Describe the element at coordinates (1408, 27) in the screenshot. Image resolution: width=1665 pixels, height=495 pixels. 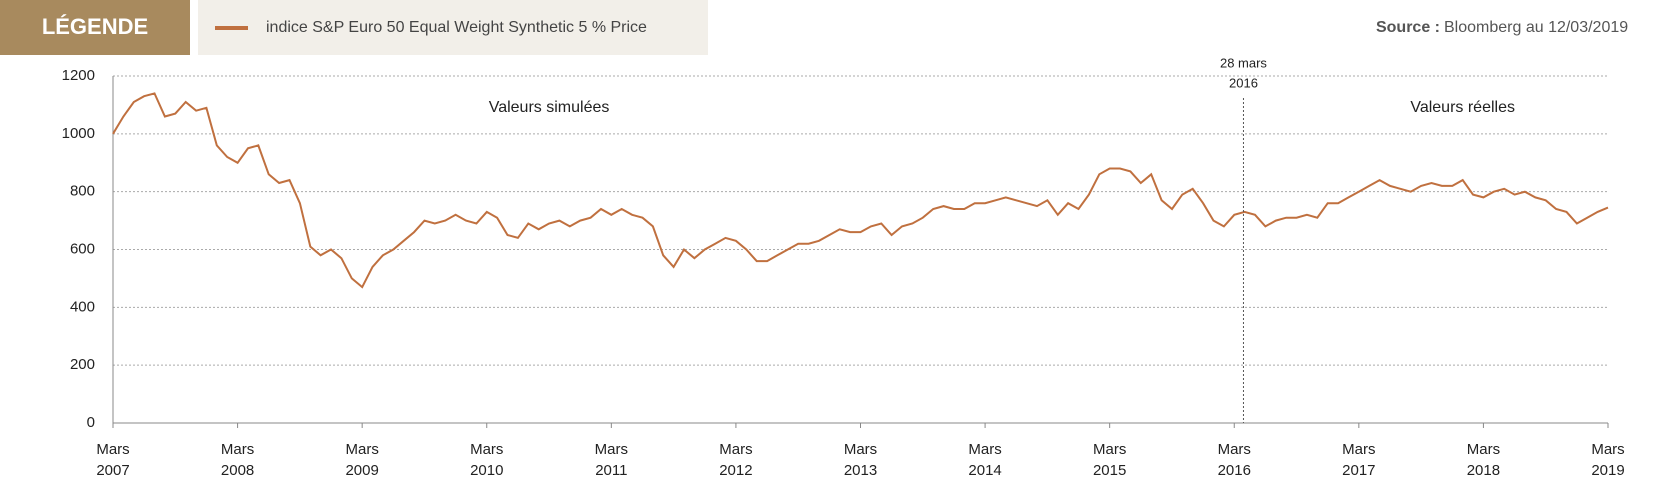
I see `source-label: Source :` at that location.